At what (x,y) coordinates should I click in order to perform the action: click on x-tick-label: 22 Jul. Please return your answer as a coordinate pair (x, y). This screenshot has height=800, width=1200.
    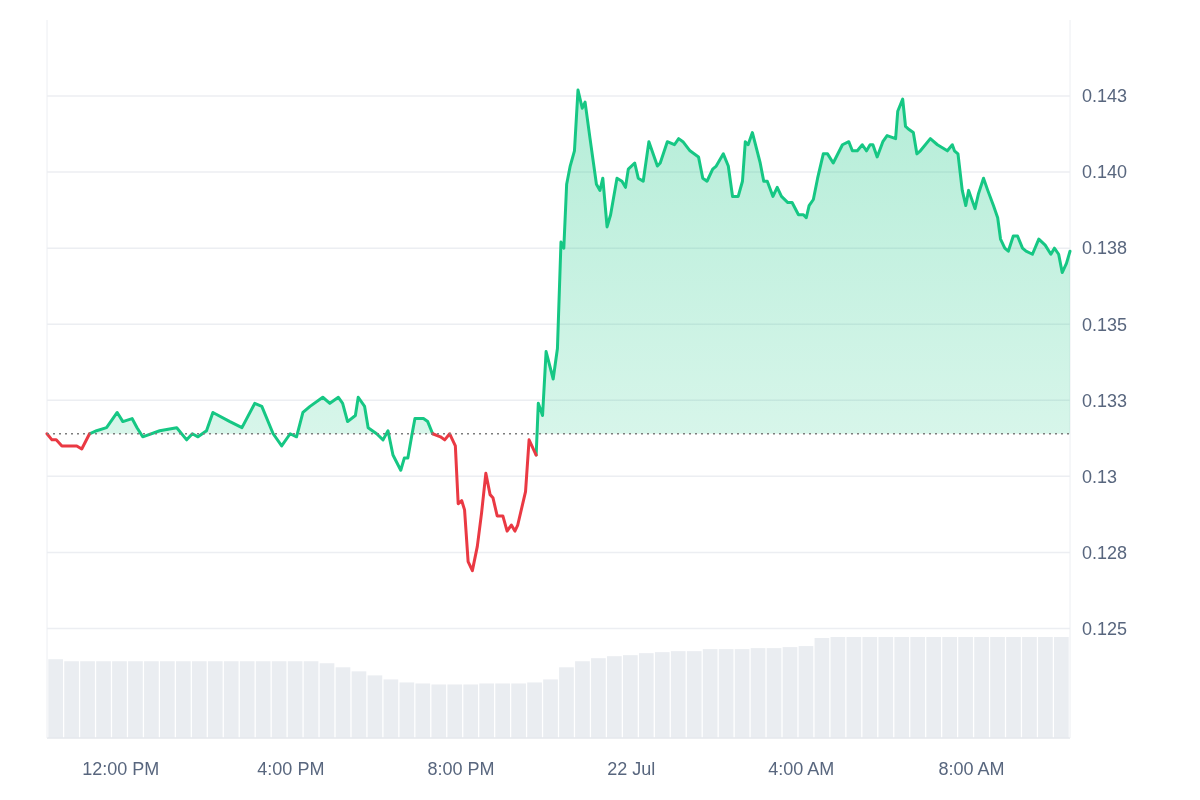
    Looking at the image, I should click on (631, 769).